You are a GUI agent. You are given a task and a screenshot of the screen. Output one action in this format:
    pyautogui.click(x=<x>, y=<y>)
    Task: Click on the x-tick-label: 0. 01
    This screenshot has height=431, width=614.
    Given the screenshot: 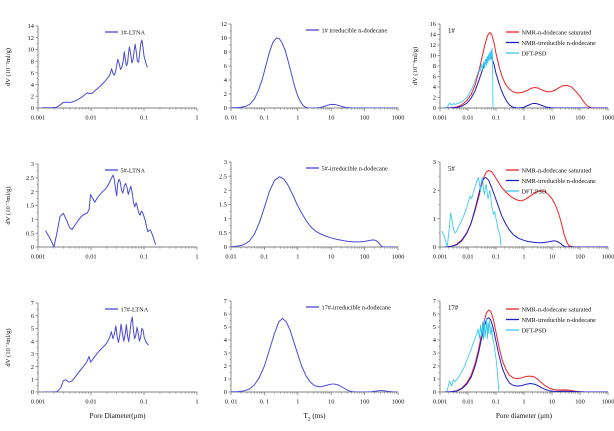 What is the action you would take?
    pyautogui.click(x=231, y=118)
    